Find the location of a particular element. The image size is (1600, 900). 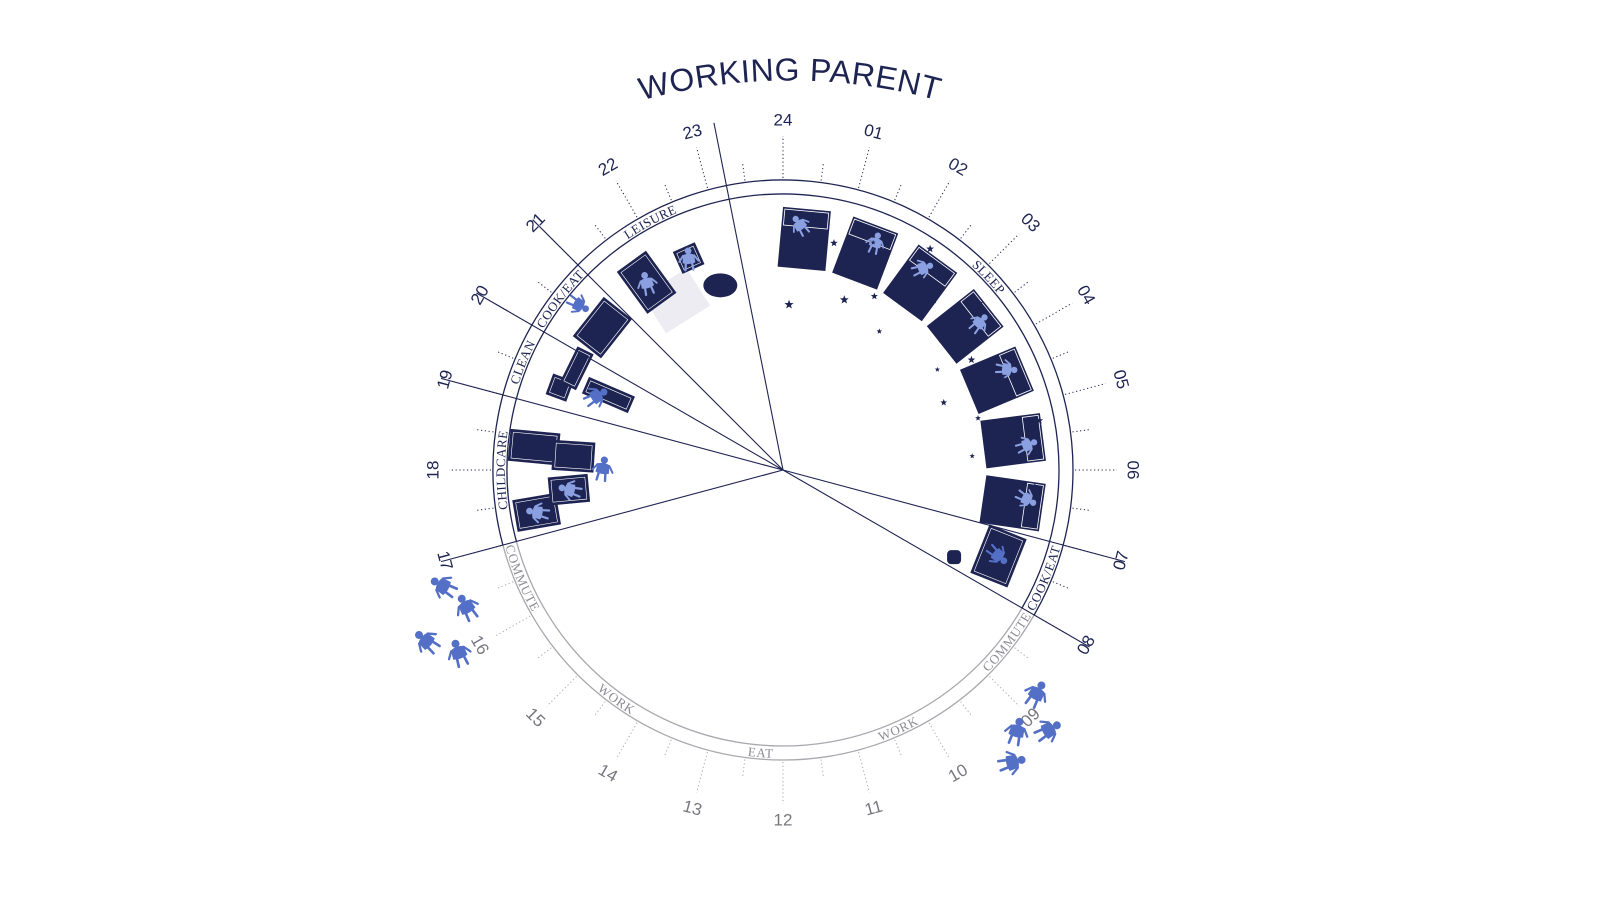

hour-label-16: 16 is located at coordinates (480, 645).